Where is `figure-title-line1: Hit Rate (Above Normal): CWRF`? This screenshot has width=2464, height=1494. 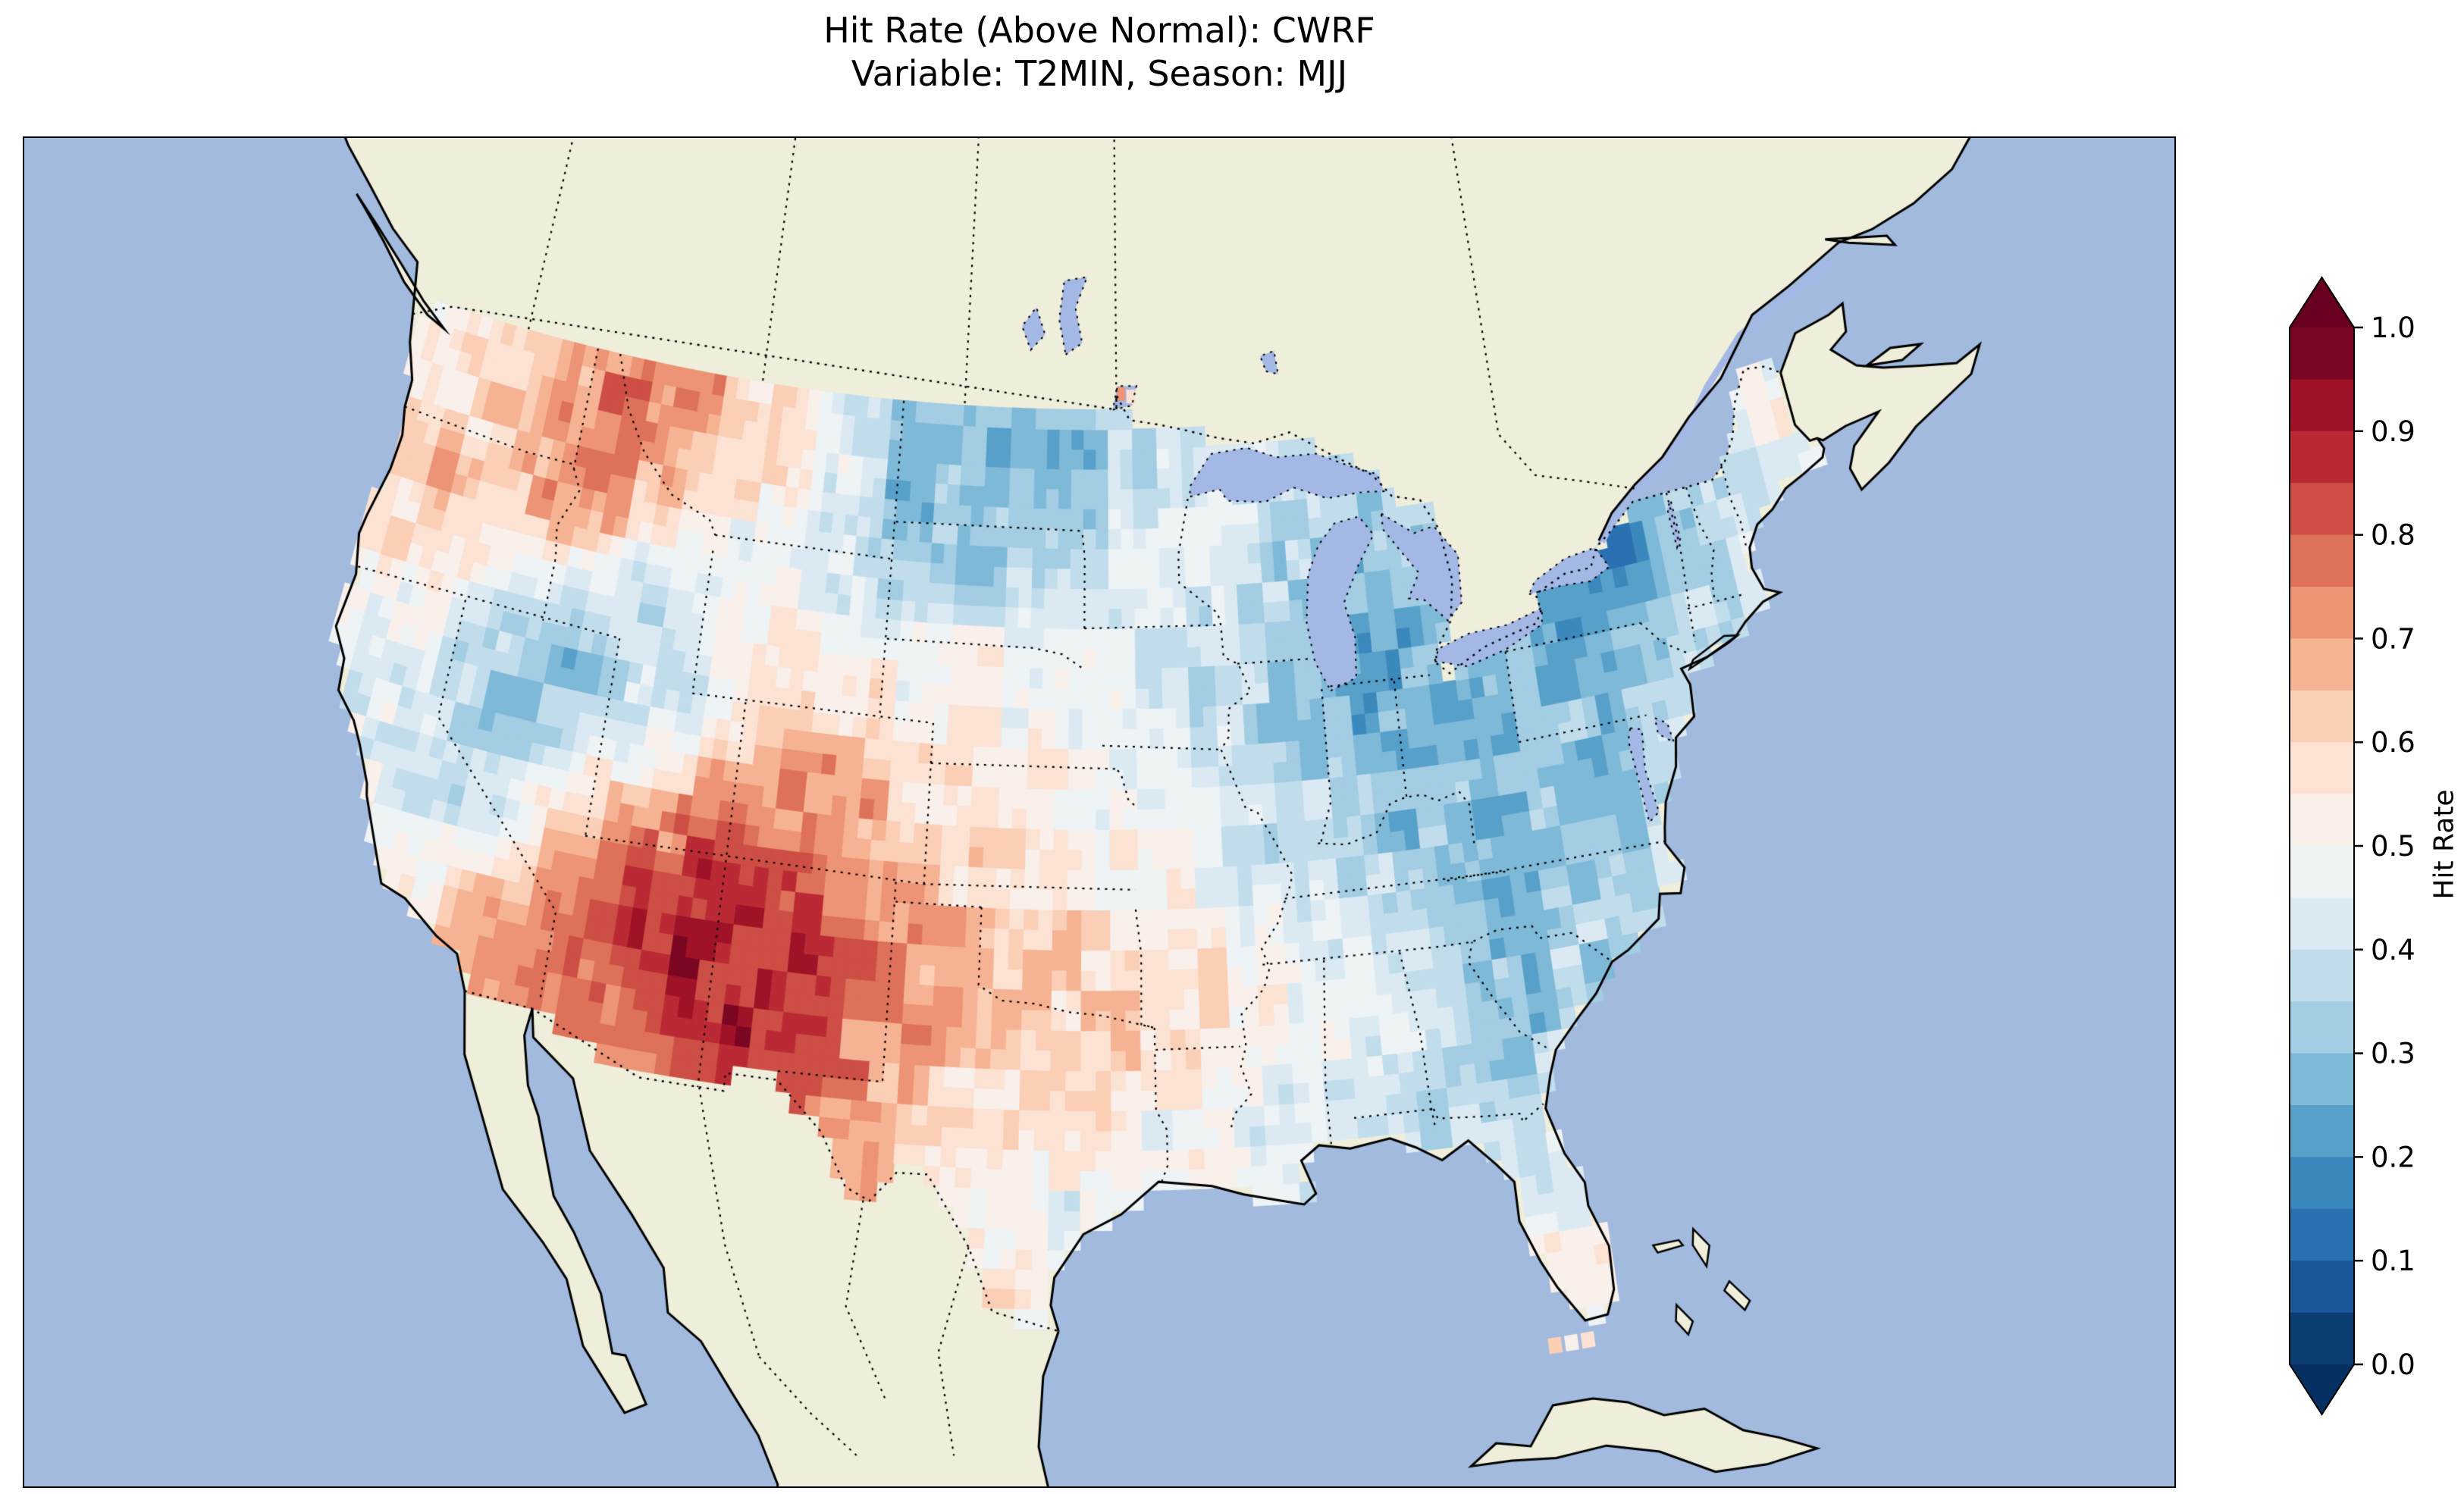 figure-title-line1: Hit Rate (Above Normal): CWRF is located at coordinates (1099, 30).